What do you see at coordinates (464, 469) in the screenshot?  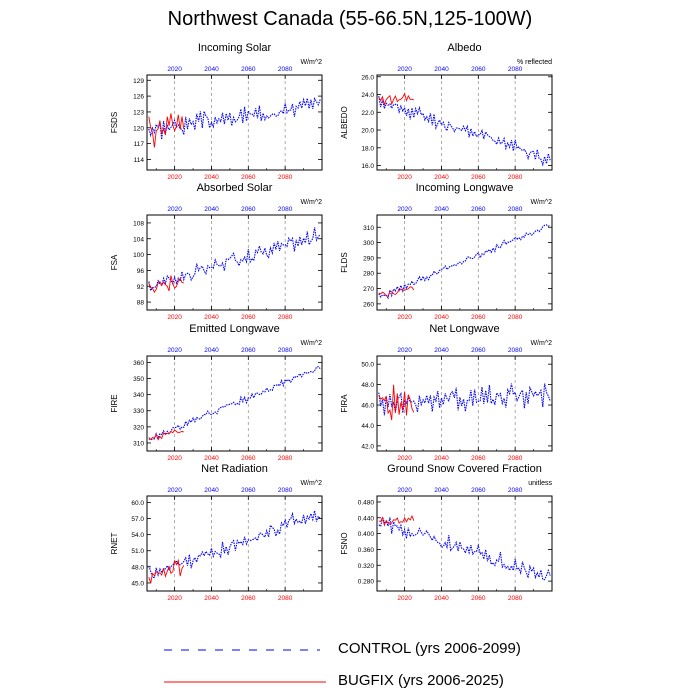 I see `panel-title: Ground Snow Covered Fraction` at bounding box center [464, 469].